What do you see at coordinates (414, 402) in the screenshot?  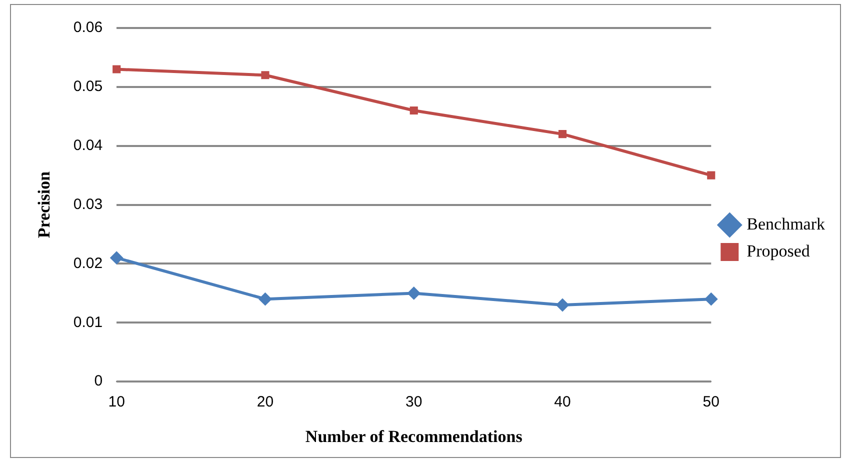 I see `x-tick-label: 30` at bounding box center [414, 402].